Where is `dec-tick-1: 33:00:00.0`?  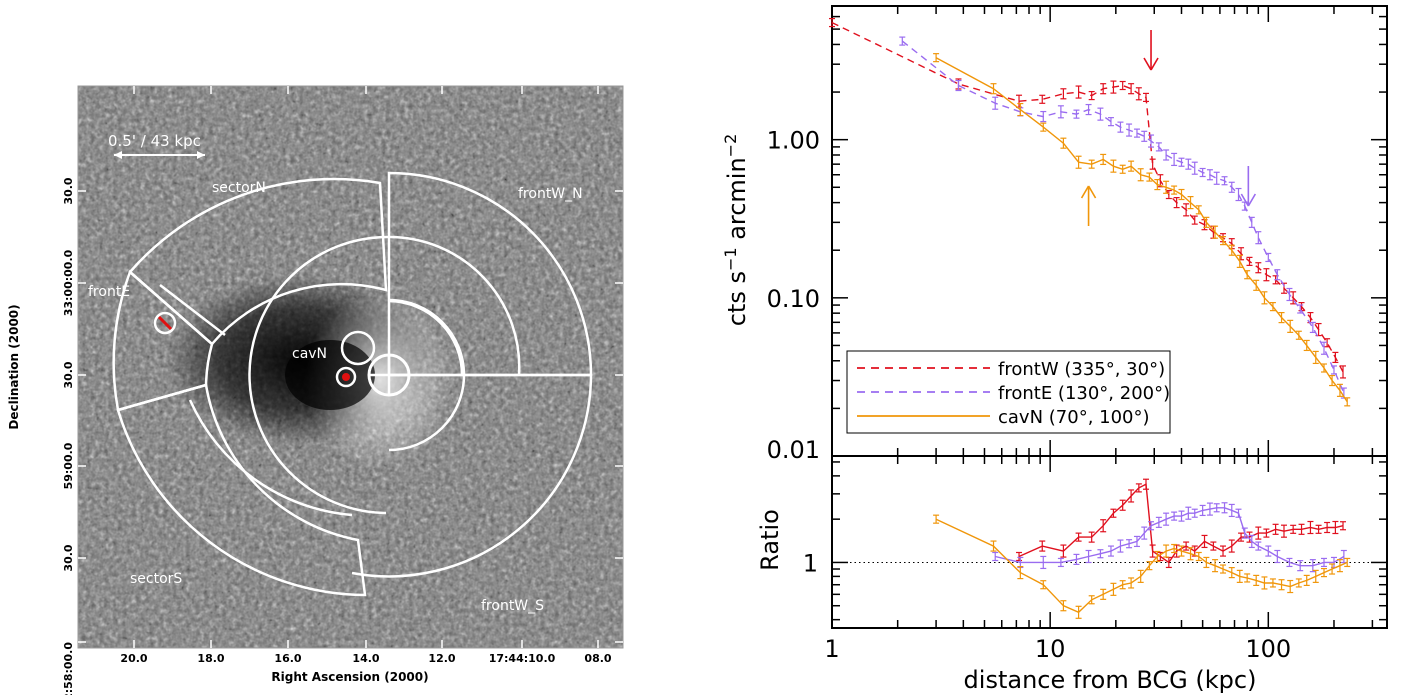 dec-tick-1: 33:00:00.0 is located at coordinates (68, 282).